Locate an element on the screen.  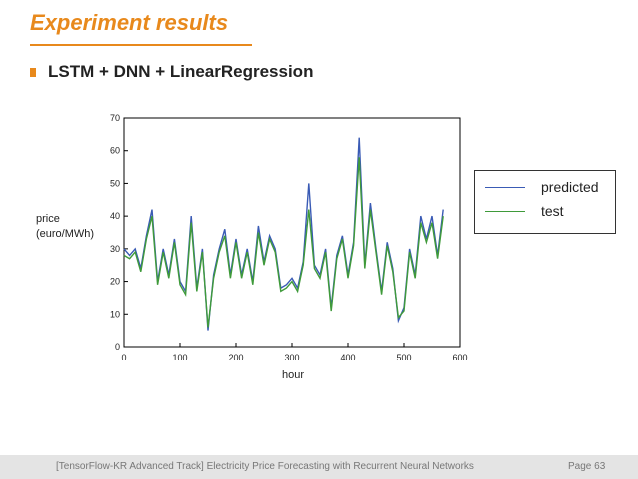
legend-label-test: test is located at coordinates (552, 211).